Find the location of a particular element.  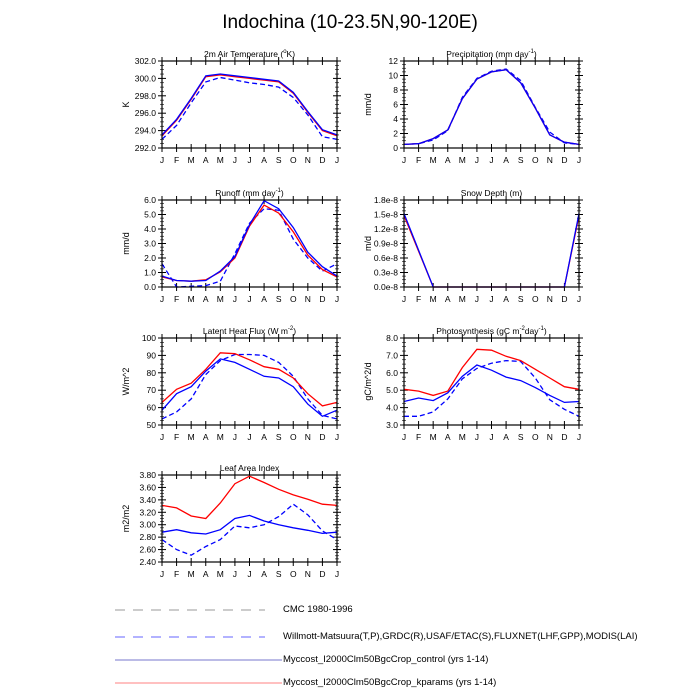

y-axis-label: mm/d is located at coordinates (126, 243).